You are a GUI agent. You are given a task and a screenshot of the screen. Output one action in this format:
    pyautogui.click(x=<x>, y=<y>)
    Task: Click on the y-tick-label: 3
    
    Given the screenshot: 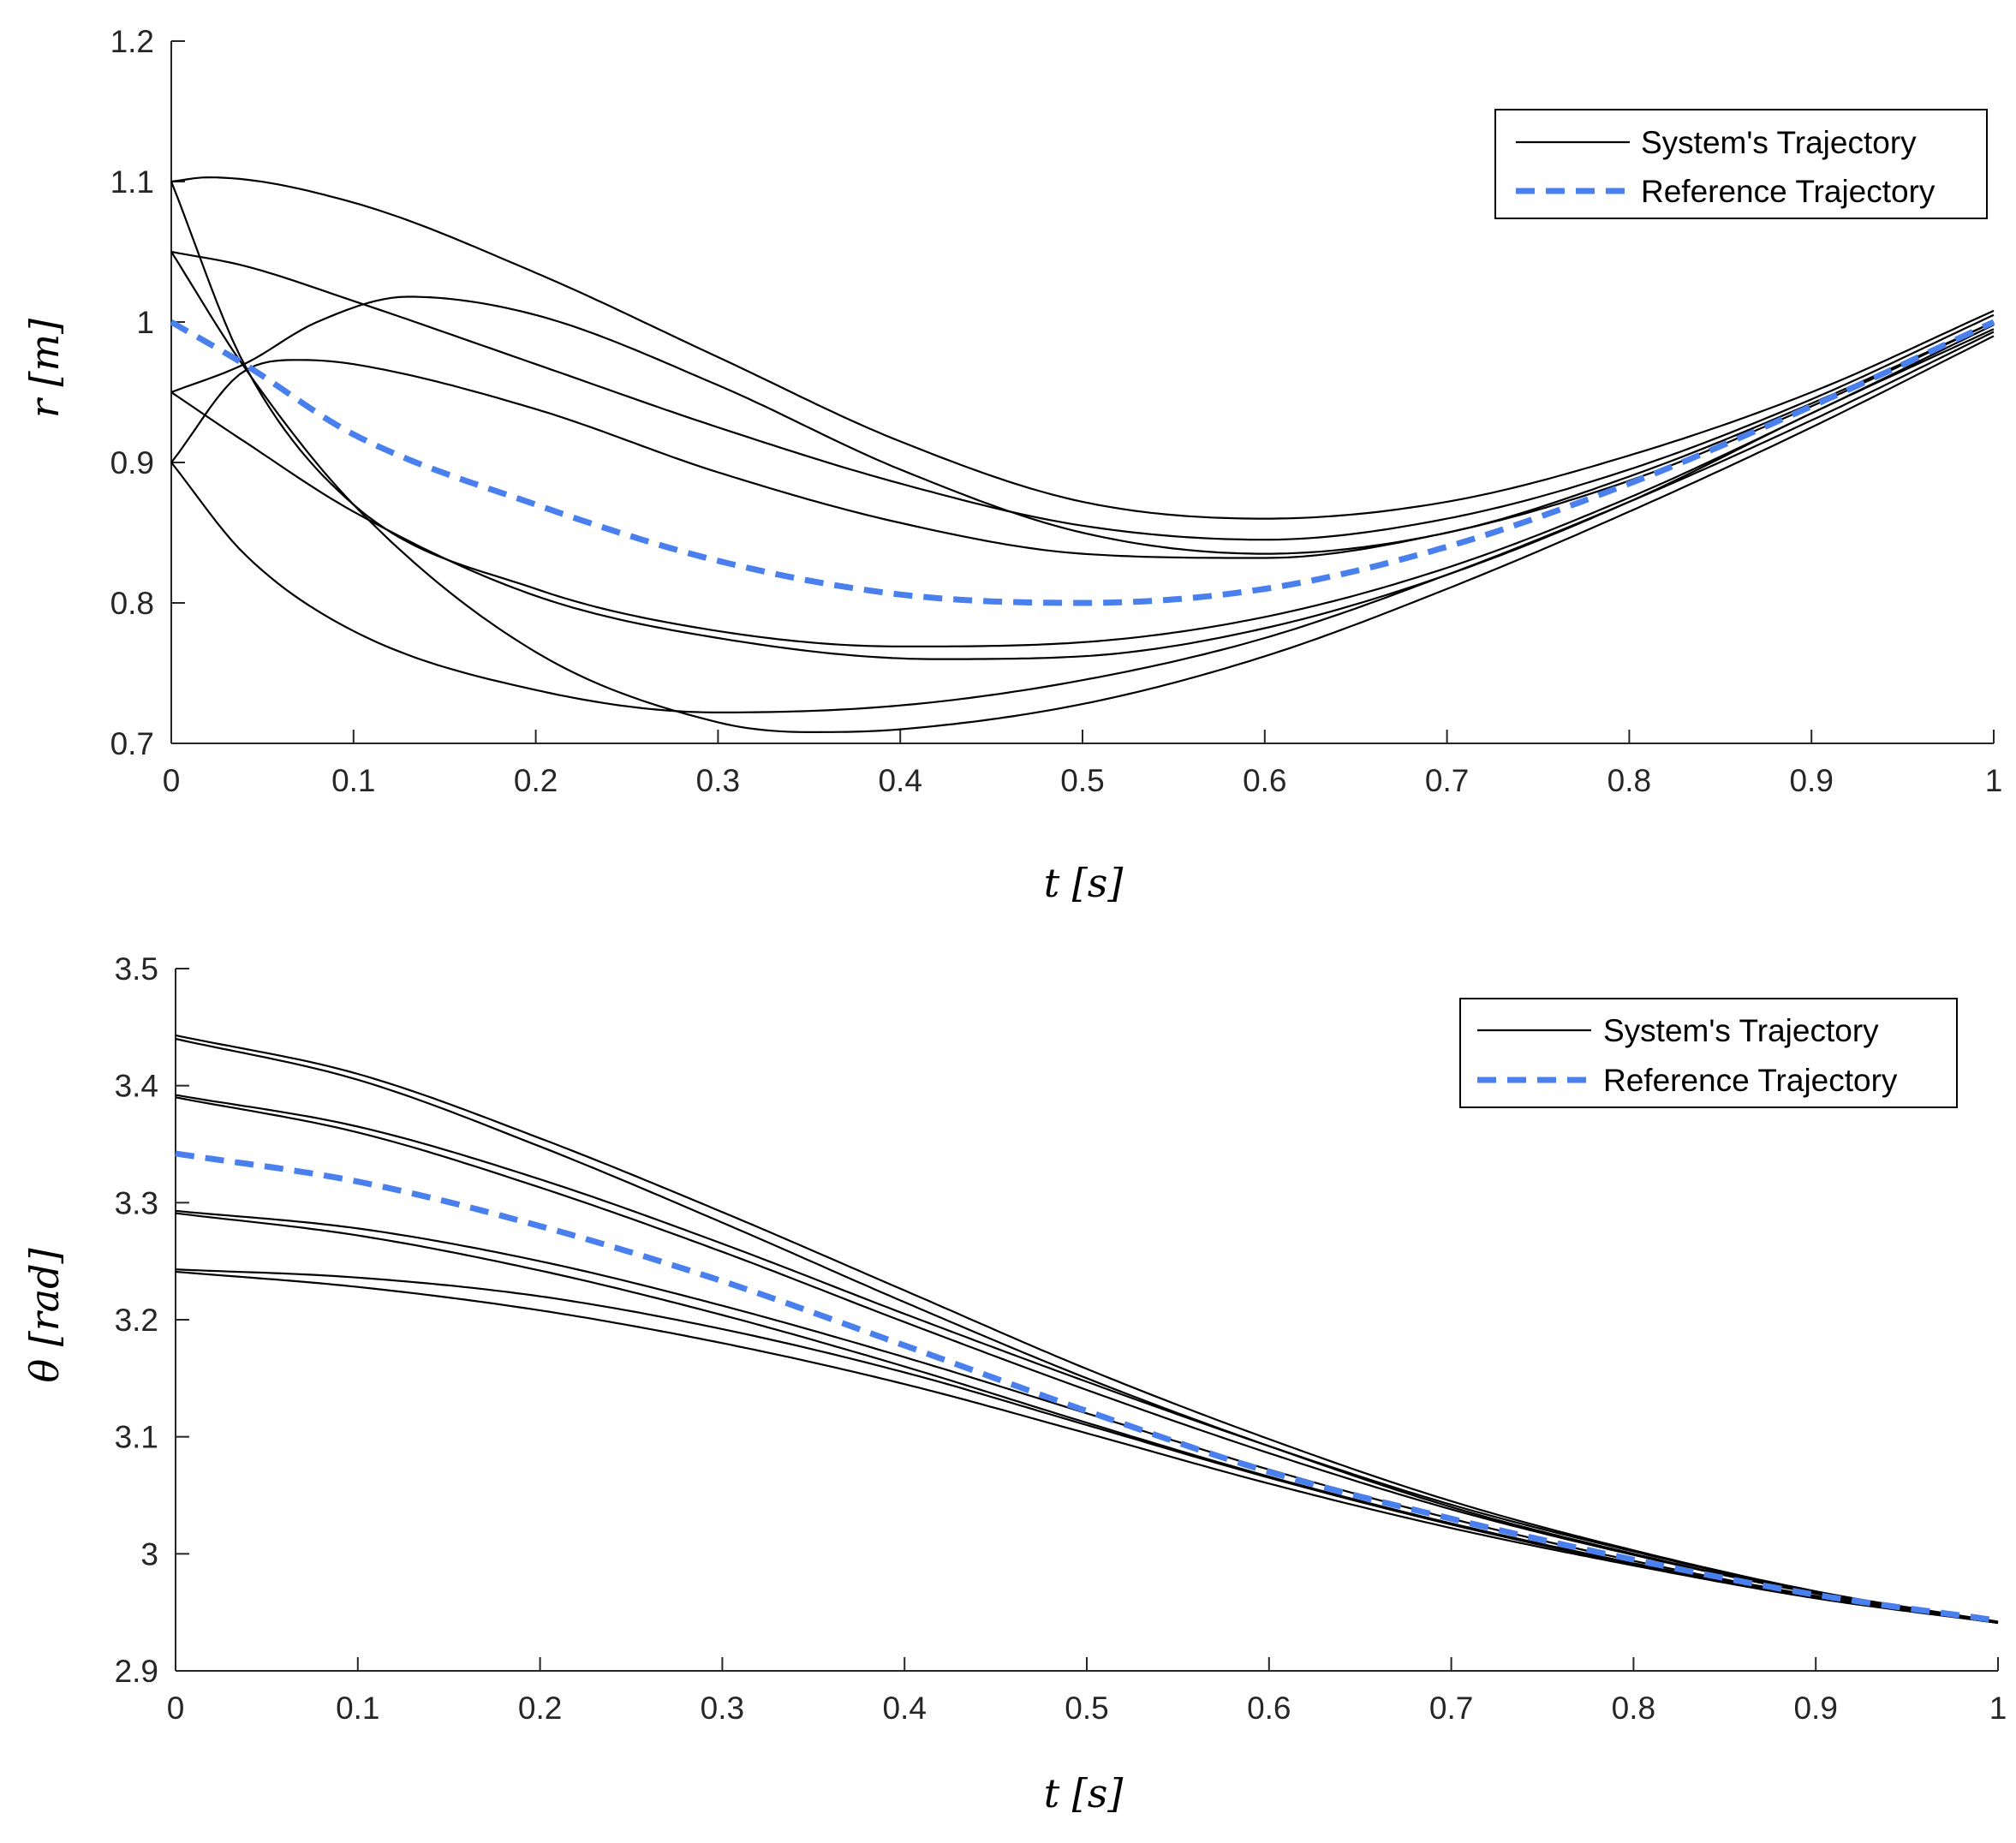 What is the action you would take?
    pyautogui.click(x=149, y=1554)
    